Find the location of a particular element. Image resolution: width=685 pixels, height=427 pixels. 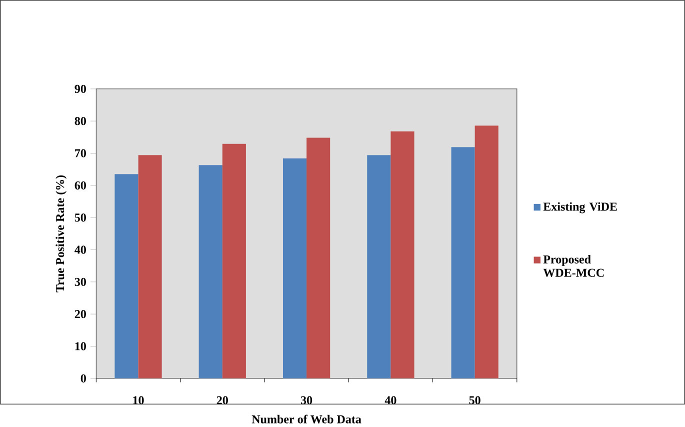

legend-label: Proposed WDE-MCC is located at coordinates (573, 265).